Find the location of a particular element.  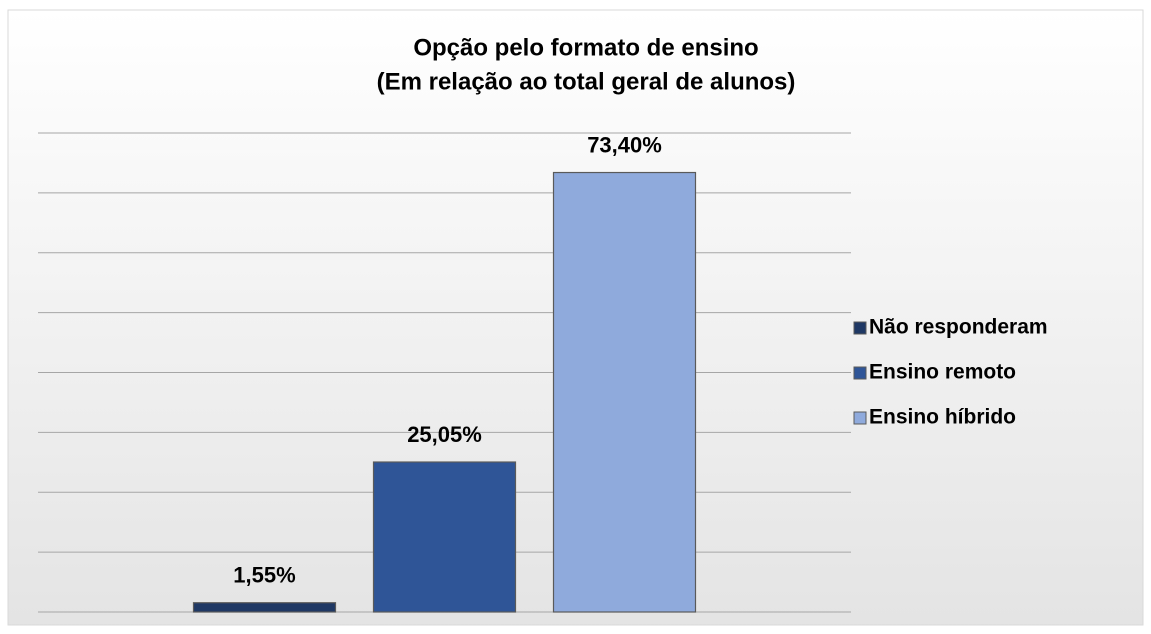

legend-label: Ensino remoto is located at coordinates (942, 372).